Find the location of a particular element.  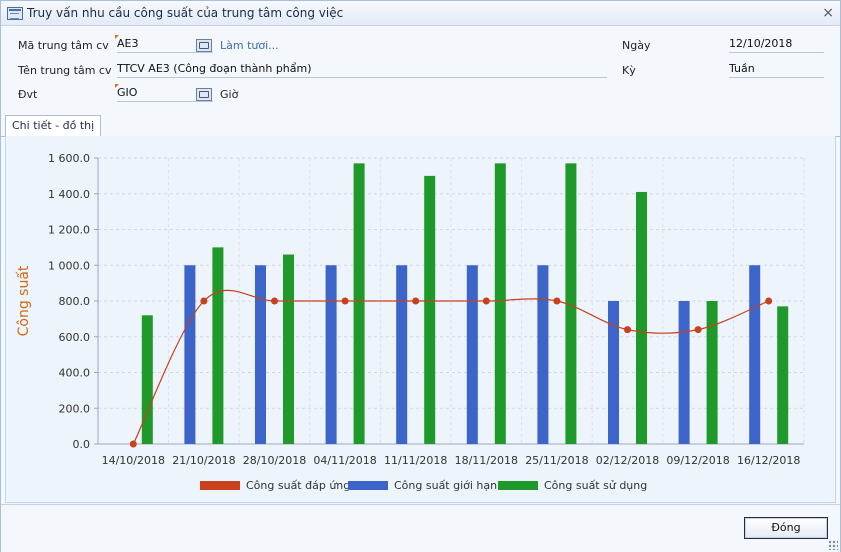

legend-label: Công suất giới hạn is located at coordinates (445, 485).